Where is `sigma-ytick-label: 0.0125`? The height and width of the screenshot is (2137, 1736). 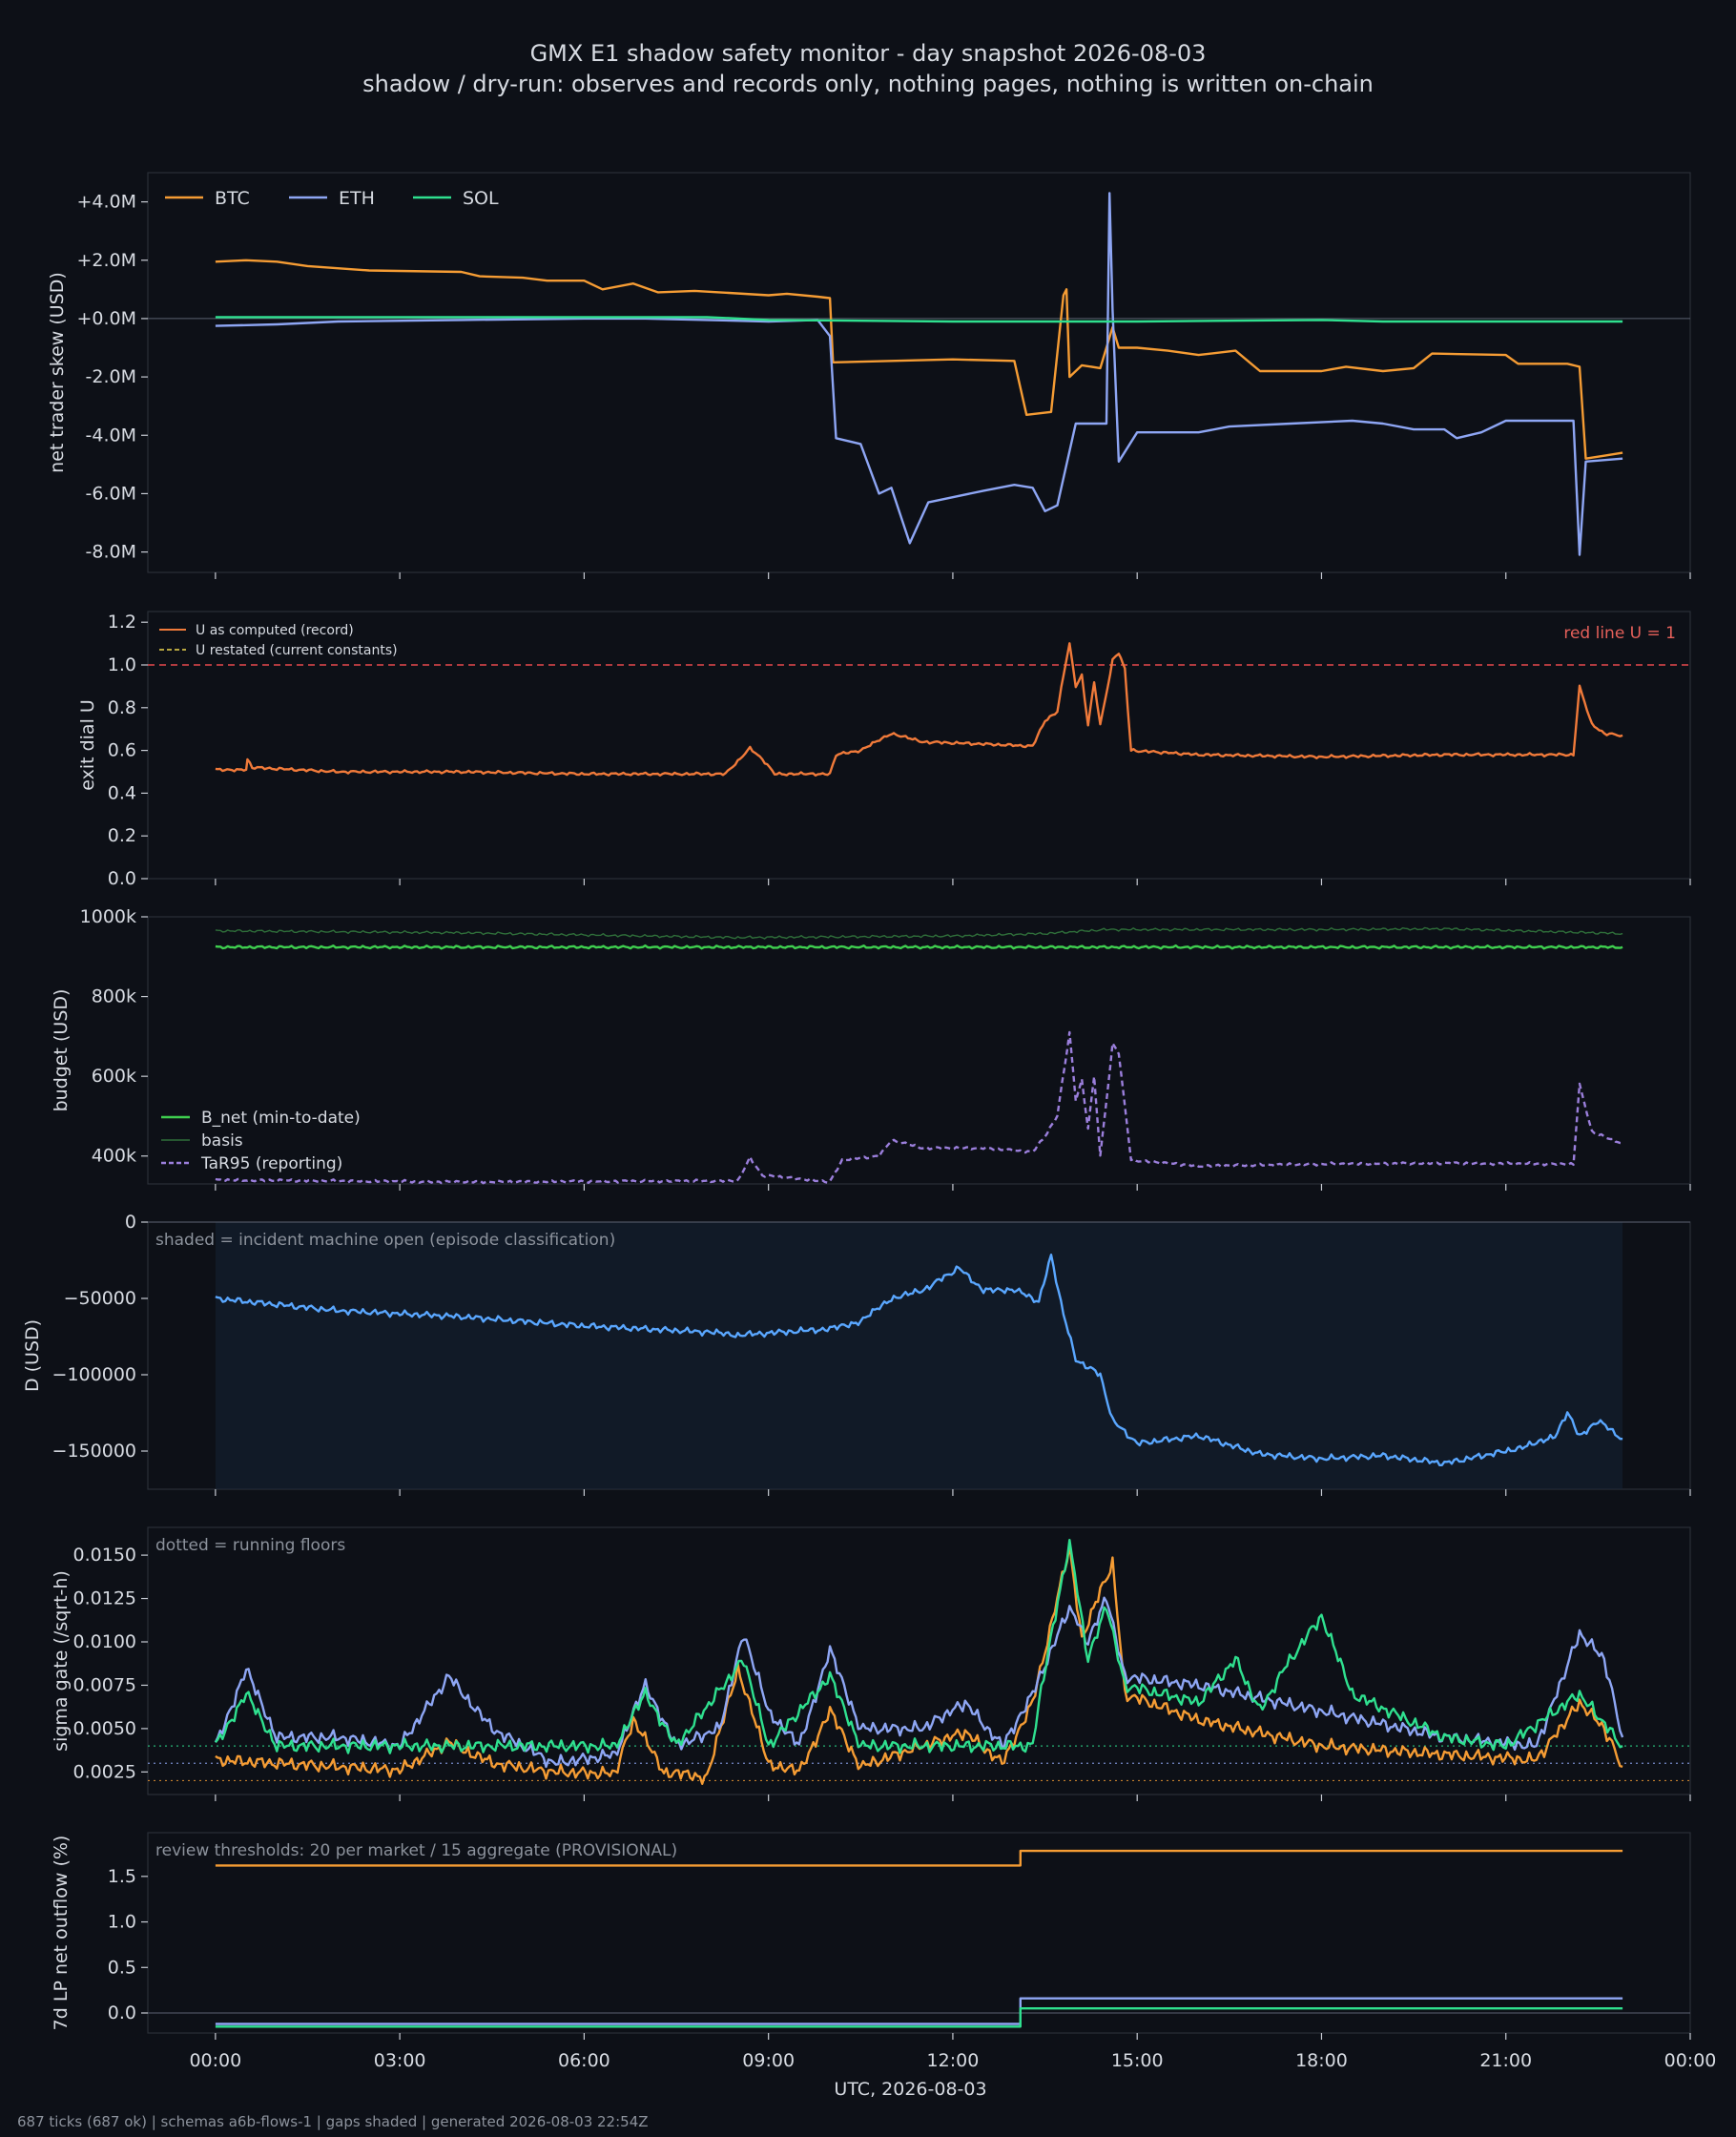
sigma-ytick-label: 0.0125 is located at coordinates (104, 1598).